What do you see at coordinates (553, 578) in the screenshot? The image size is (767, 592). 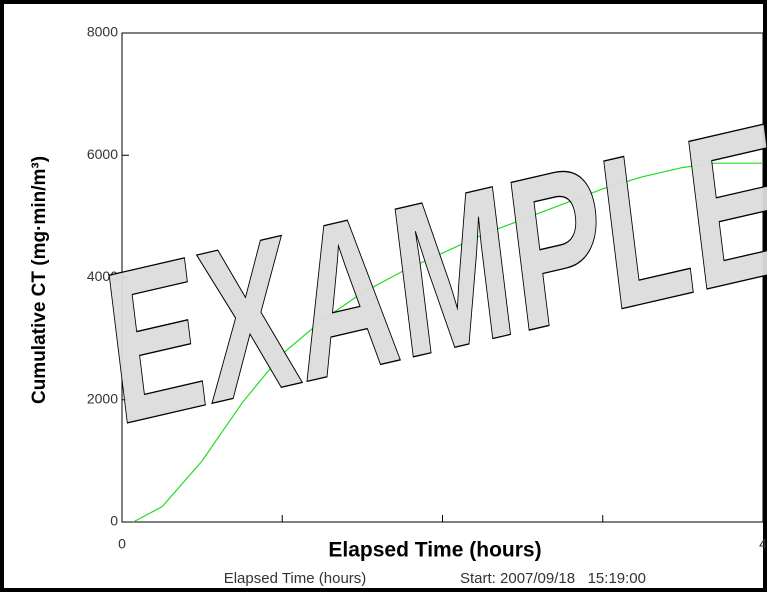 I see `start-time: Start: 2007/09/18 15:19:00` at bounding box center [553, 578].